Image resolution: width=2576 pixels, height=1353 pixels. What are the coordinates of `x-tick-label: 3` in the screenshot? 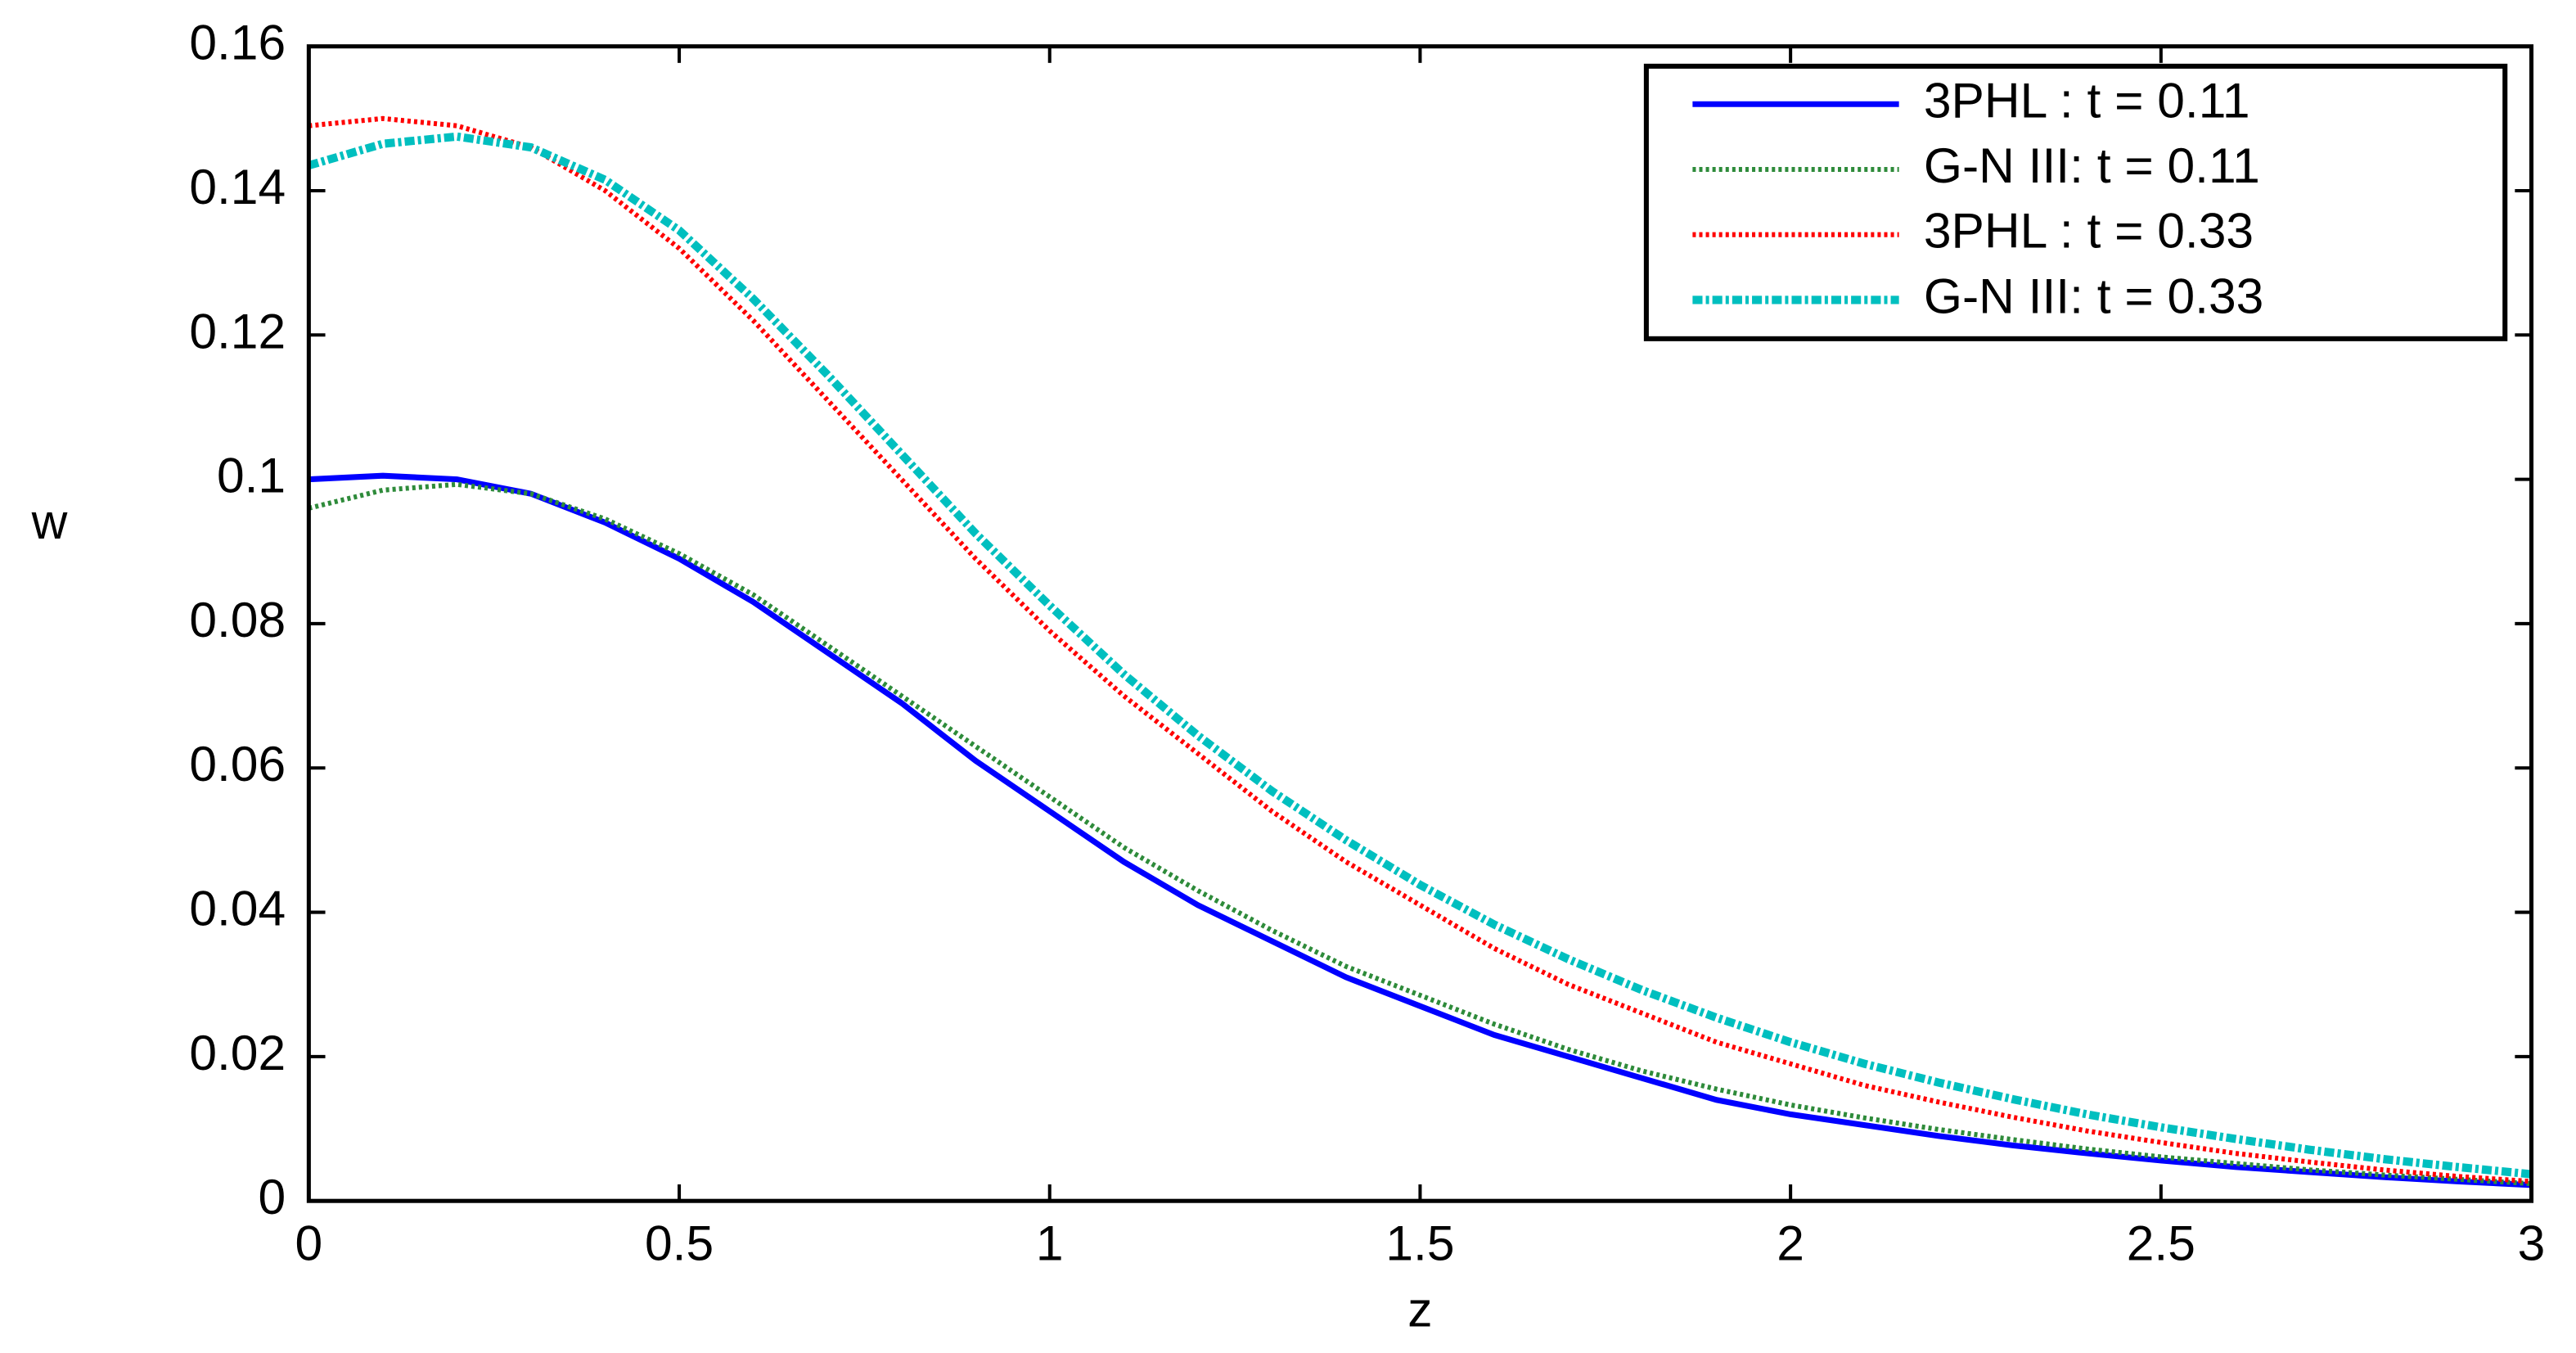 It's located at (2532, 1243).